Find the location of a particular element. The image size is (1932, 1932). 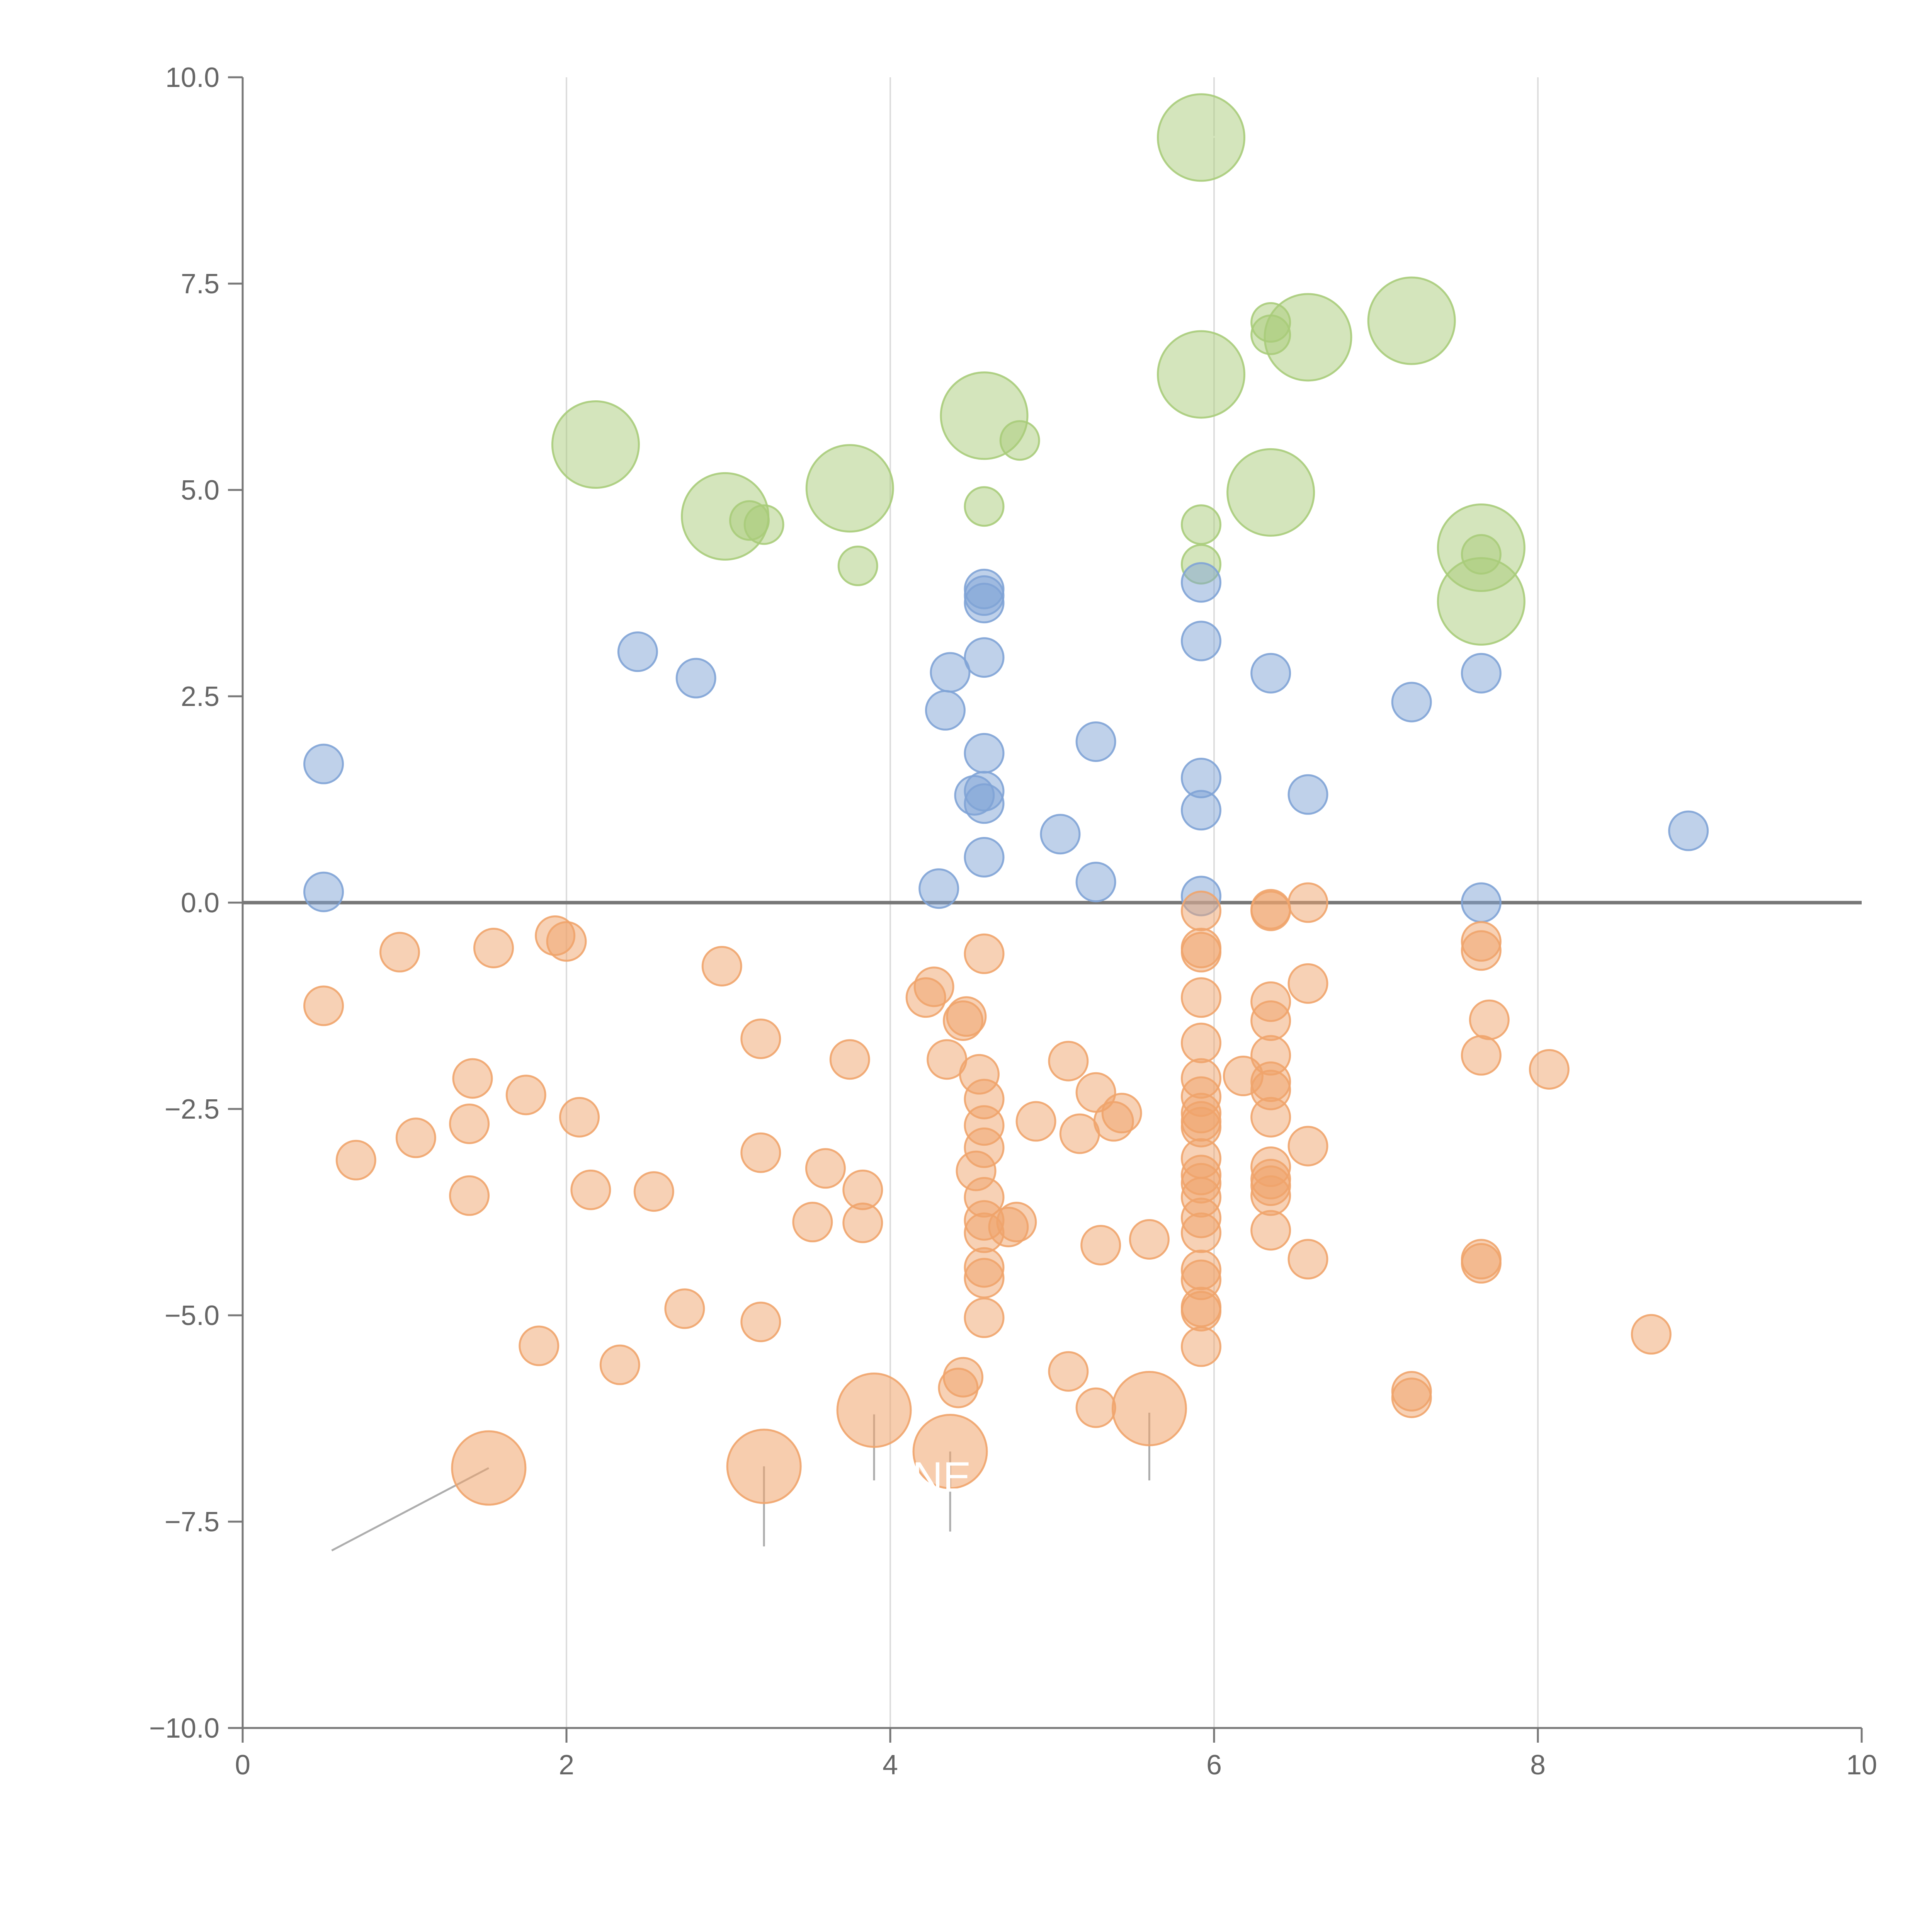

annotations: NE is located at coordinates (942, 1477).